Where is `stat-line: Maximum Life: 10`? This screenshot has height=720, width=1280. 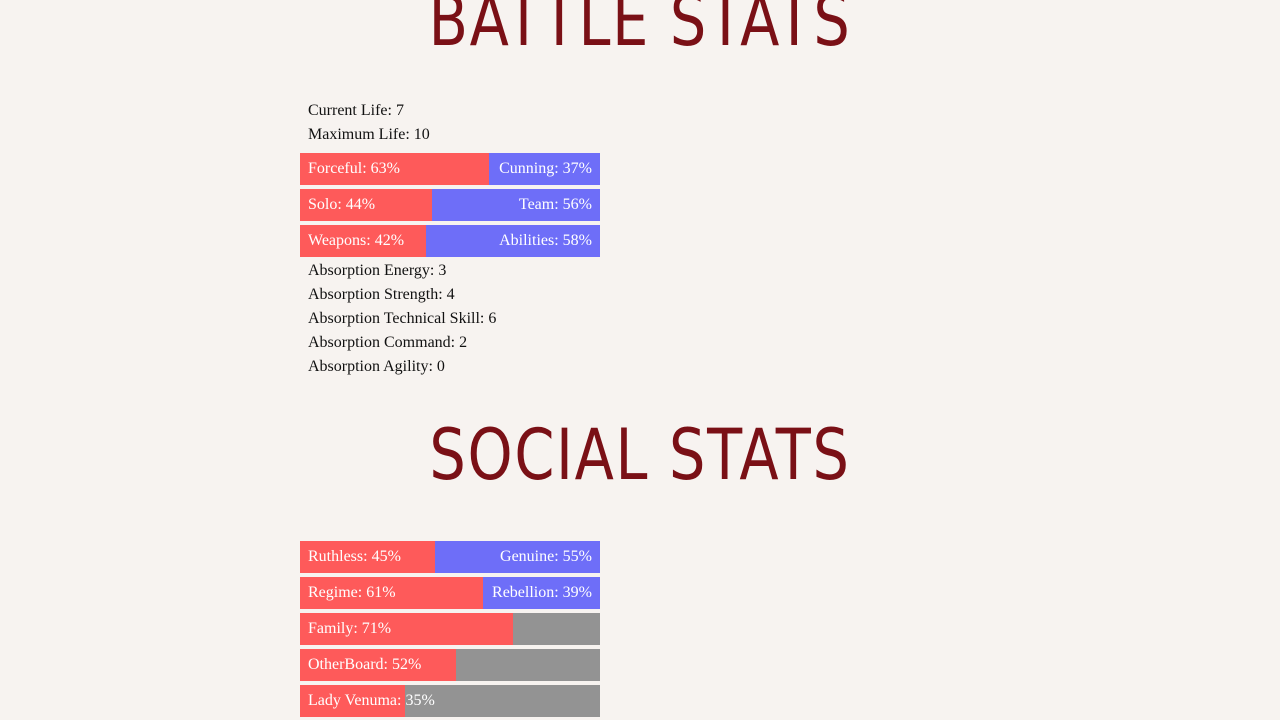 stat-line: Maximum Life: 10 is located at coordinates (369, 134).